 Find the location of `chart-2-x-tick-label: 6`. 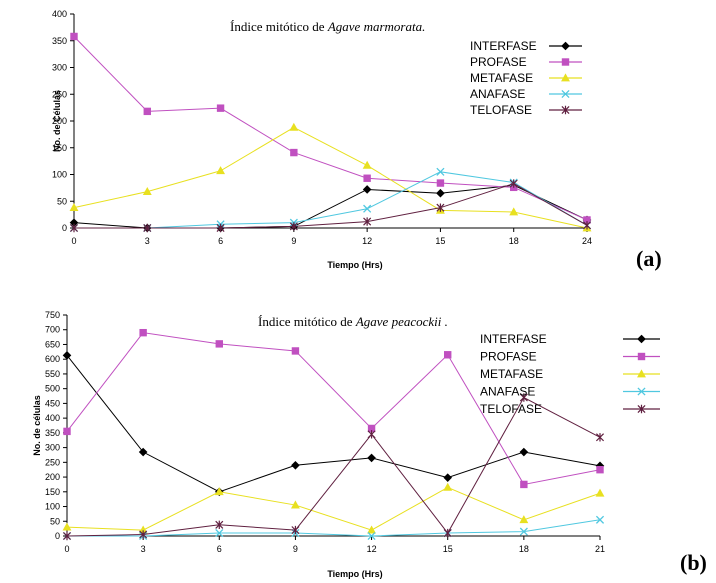

chart-2-x-tick-label: 6 is located at coordinates (219, 549).